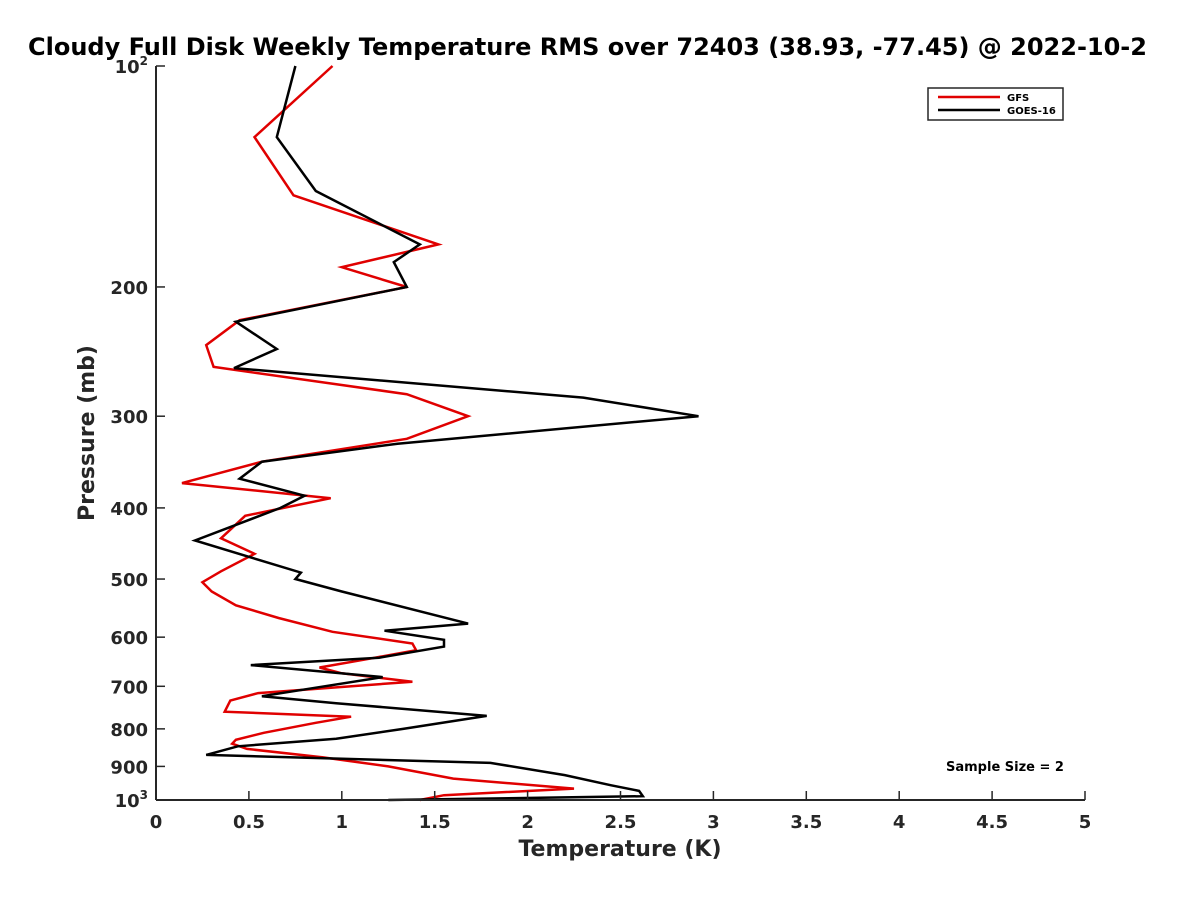 The image size is (1200, 900). Describe the element at coordinates (129, 730) in the screenshot. I see `y-tick-label: 800` at that location.